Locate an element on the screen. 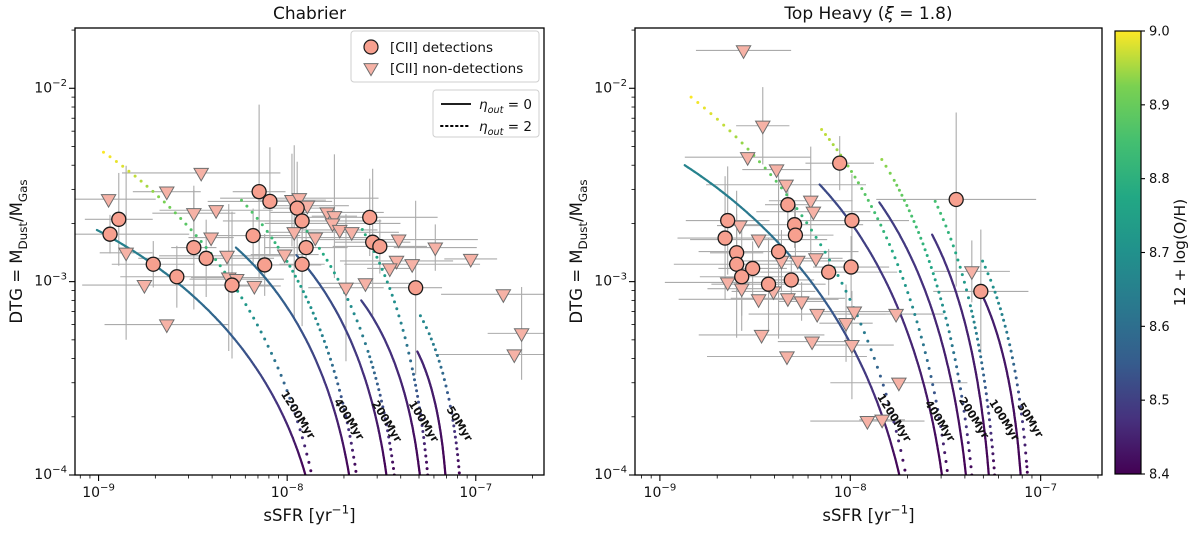 The image size is (1200, 540). colorbar-tick-label: 8.6 is located at coordinates (1159, 327).